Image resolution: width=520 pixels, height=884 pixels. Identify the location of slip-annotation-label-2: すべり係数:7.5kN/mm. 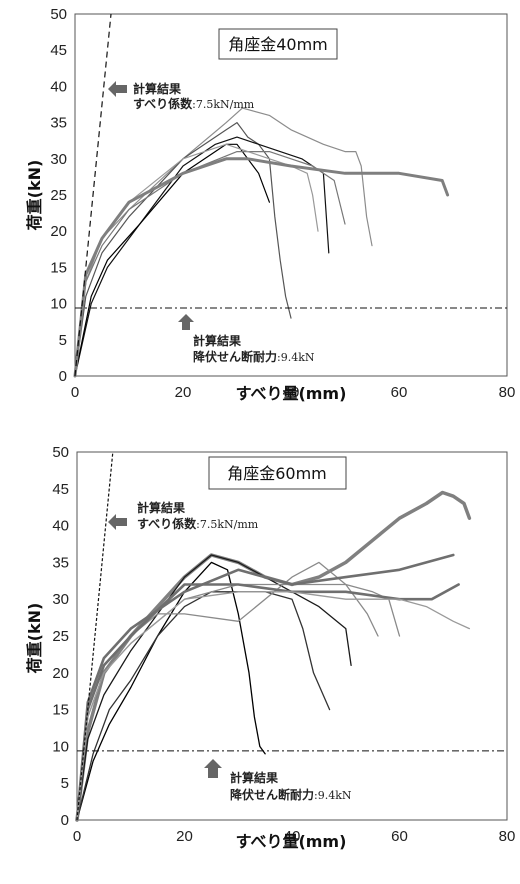
(198, 523).